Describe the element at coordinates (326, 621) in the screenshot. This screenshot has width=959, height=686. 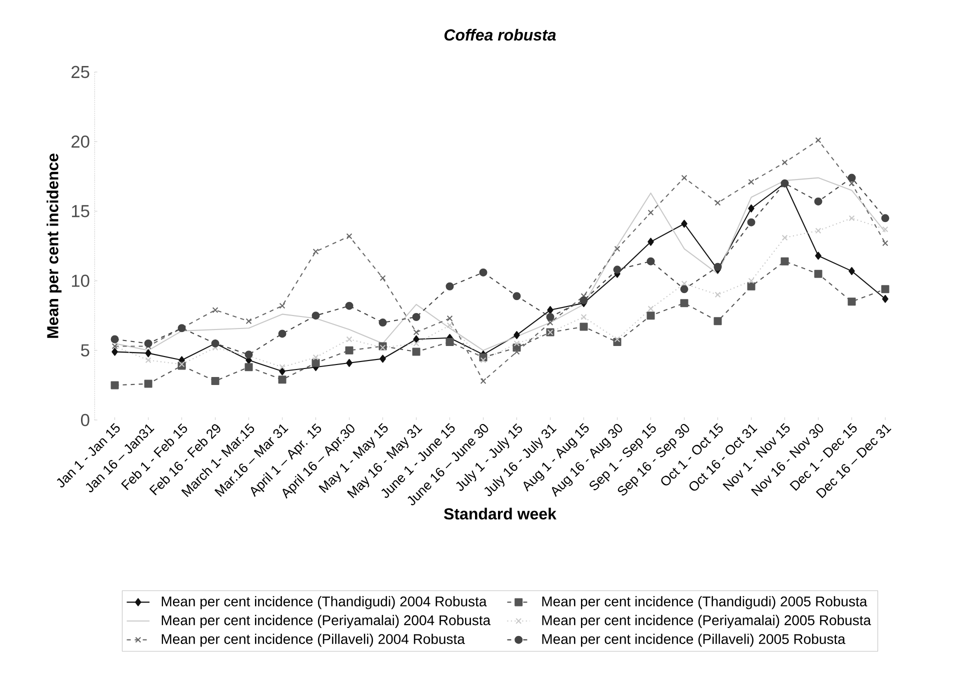
I see `legend-label: Mean per cent incidence (Periyamalai) 2004 Robusta` at that location.